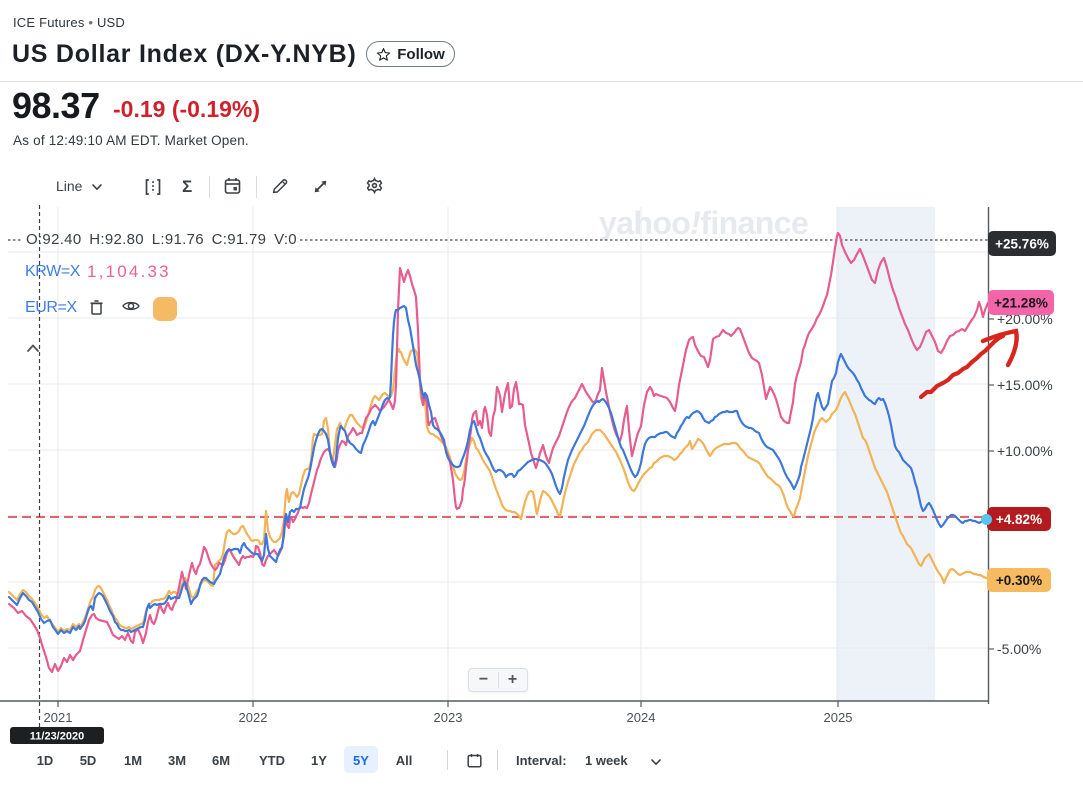 The image size is (1083, 801). What do you see at coordinates (1025, 385) in the screenshot?
I see `svg-text: +15.00%` at bounding box center [1025, 385].